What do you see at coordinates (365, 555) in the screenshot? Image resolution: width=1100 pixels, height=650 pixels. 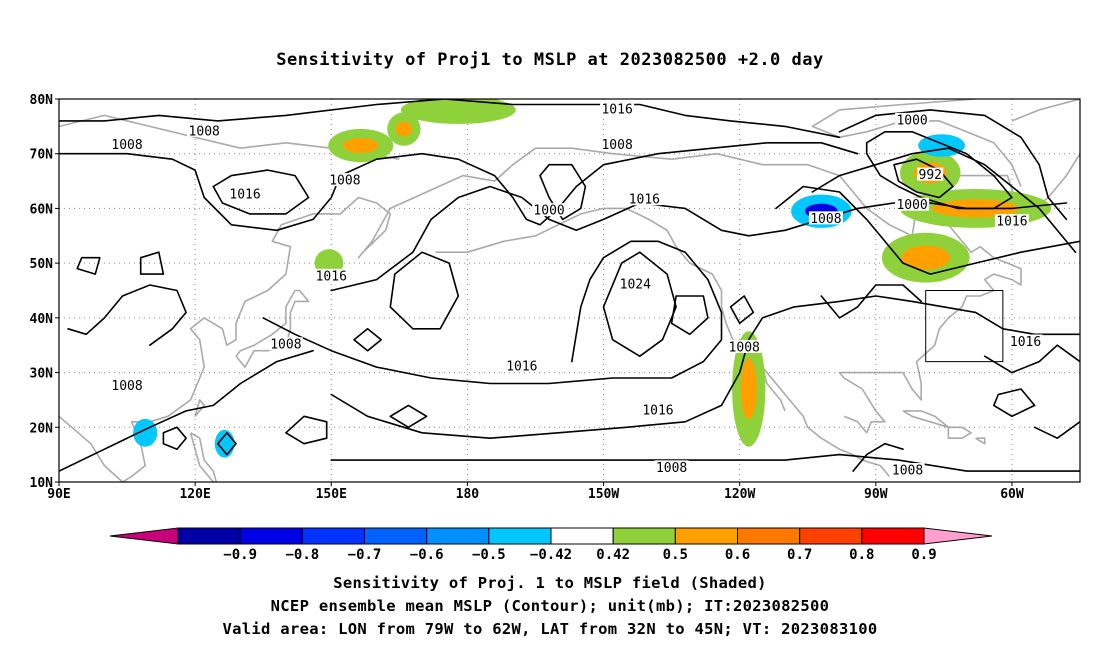 I see `colorbar-label: −0.7` at bounding box center [365, 555].